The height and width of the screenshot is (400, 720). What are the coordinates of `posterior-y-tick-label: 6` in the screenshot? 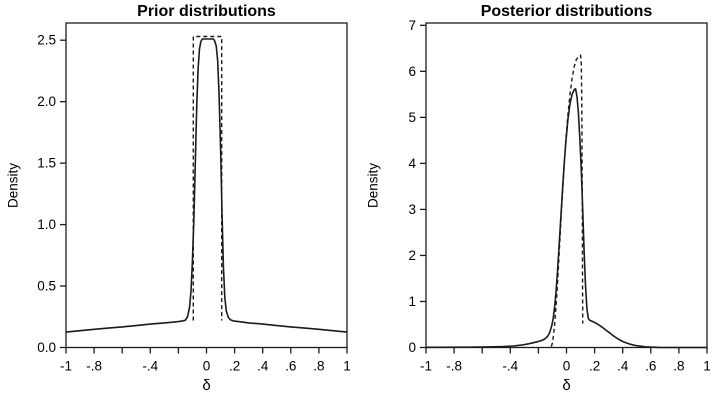 It's located at (412, 71).